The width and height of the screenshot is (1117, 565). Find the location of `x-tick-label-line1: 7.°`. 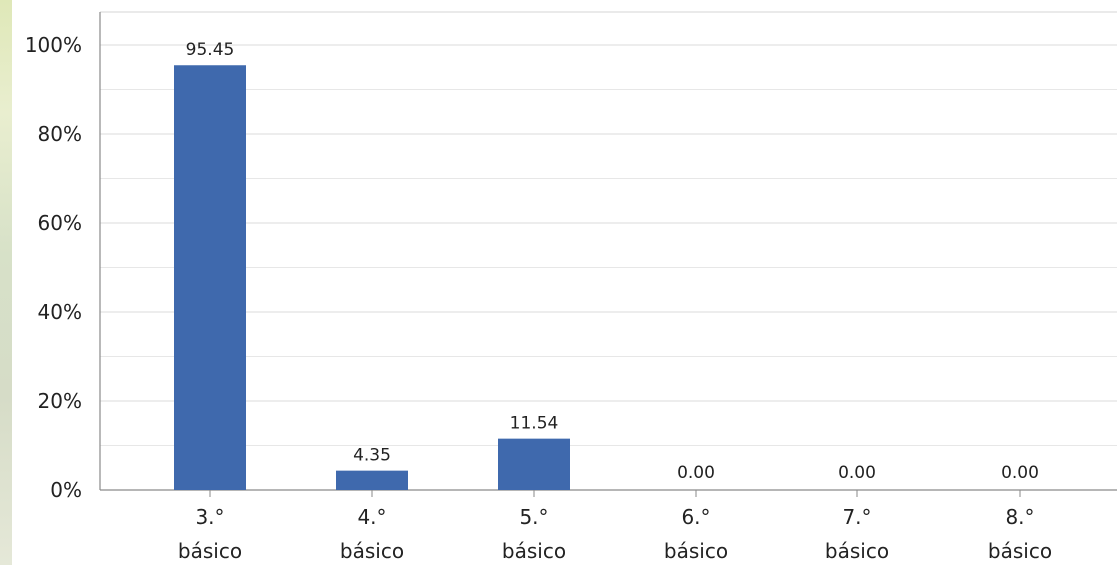

x-tick-label-line1: 7.° is located at coordinates (856, 517).